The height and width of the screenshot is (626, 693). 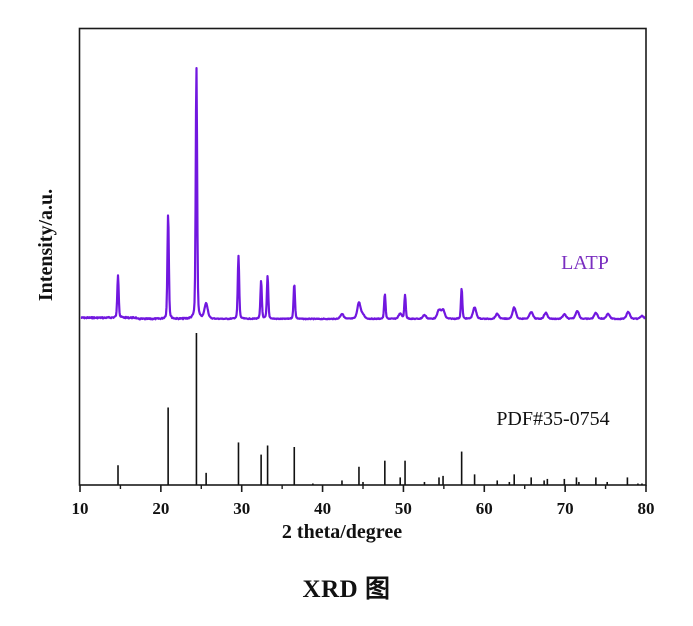 What do you see at coordinates (552, 419) in the screenshot?
I see `reference-series-label: PDF#35-0754` at bounding box center [552, 419].